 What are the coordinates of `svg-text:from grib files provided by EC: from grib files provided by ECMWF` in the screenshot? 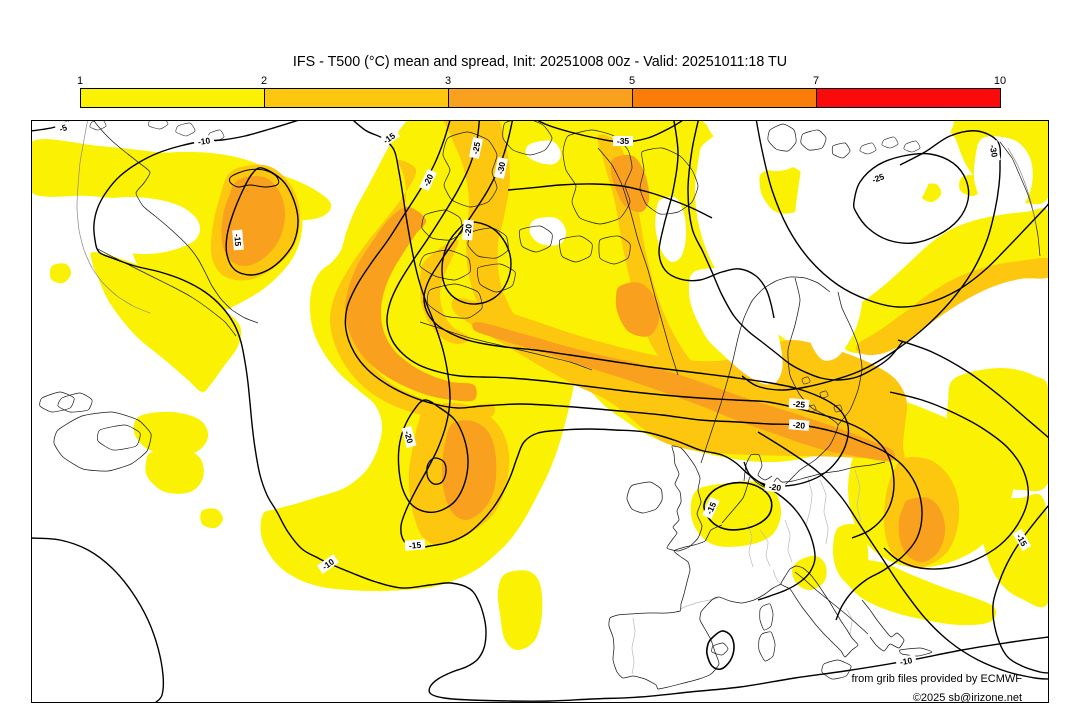 It's located at (936, 679).